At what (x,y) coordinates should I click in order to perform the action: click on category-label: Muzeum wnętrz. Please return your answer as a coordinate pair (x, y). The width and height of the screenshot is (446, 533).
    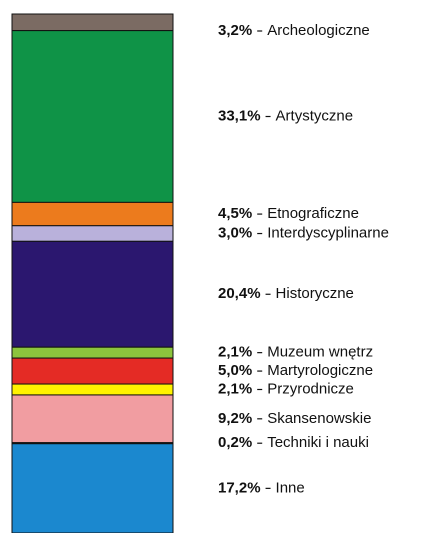
    Looking at the image, I should click on (320, 352).